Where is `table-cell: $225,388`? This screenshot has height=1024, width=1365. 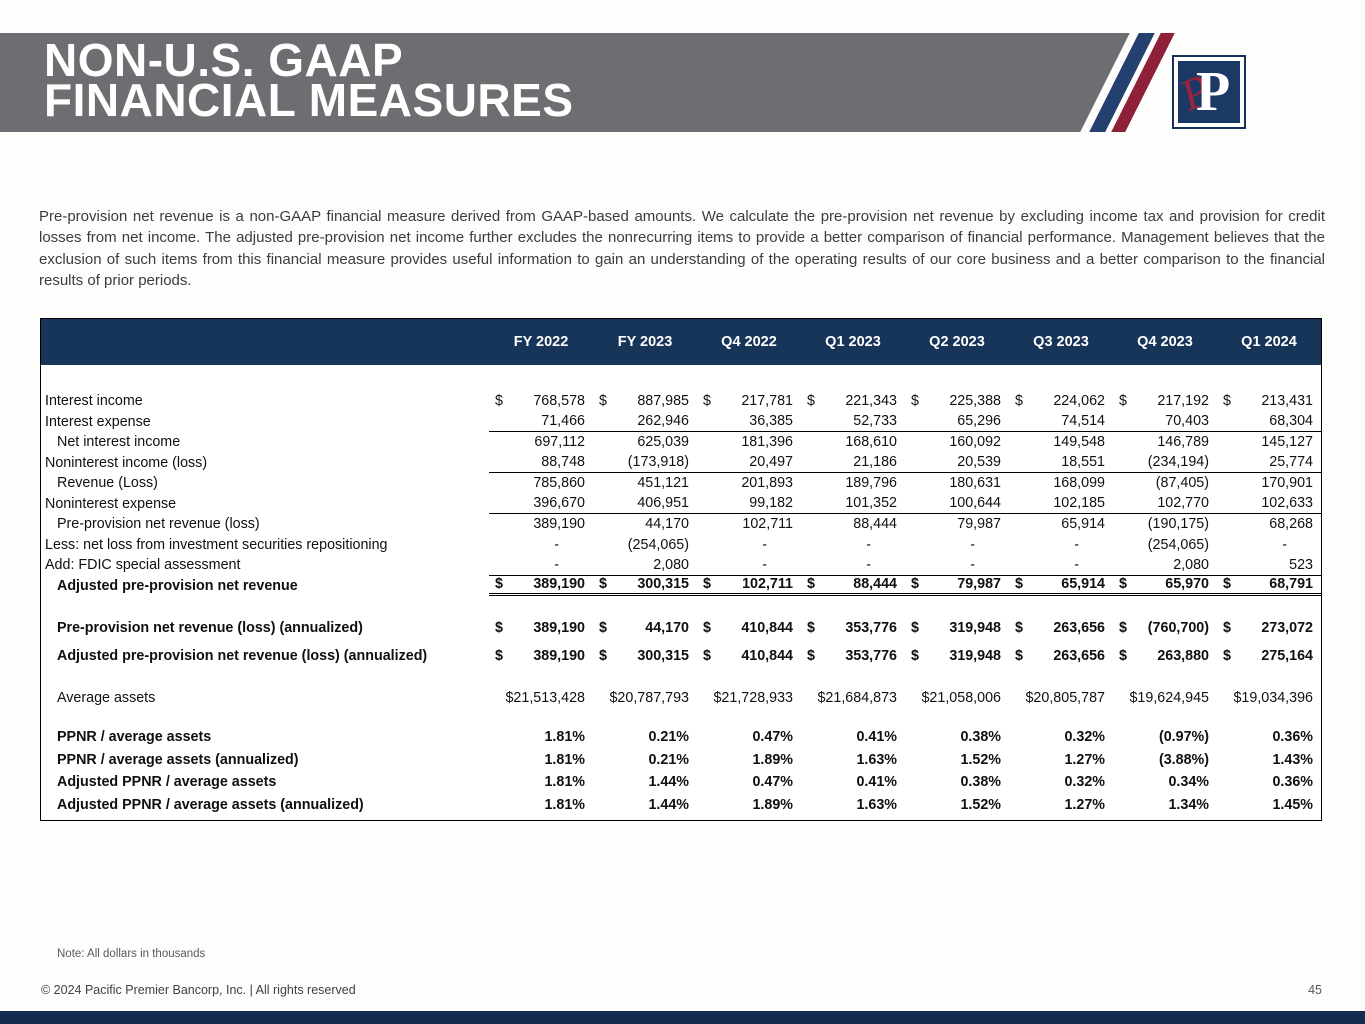 table-cell: $225,388 is located at coordinates (957, 401).